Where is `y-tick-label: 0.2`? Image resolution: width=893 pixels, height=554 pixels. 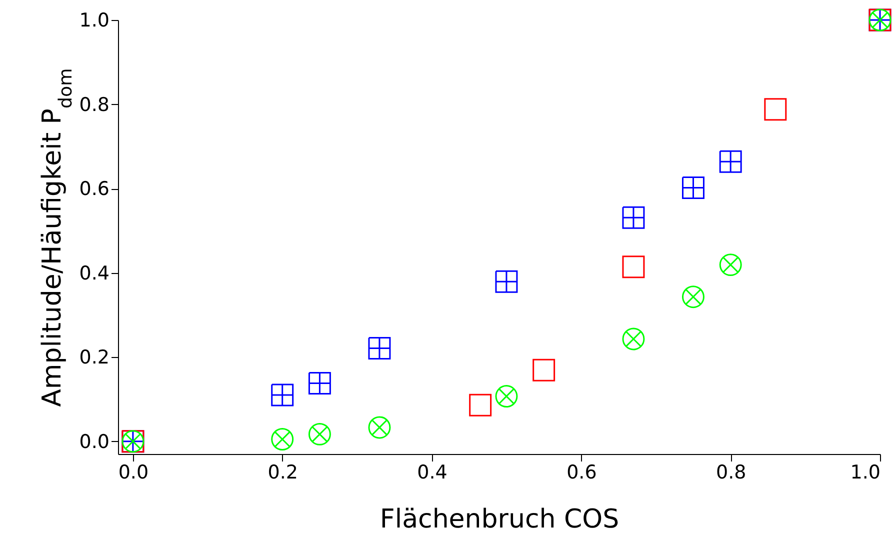
y-tick-label: 0.2 is located at coordinates (94, 357).